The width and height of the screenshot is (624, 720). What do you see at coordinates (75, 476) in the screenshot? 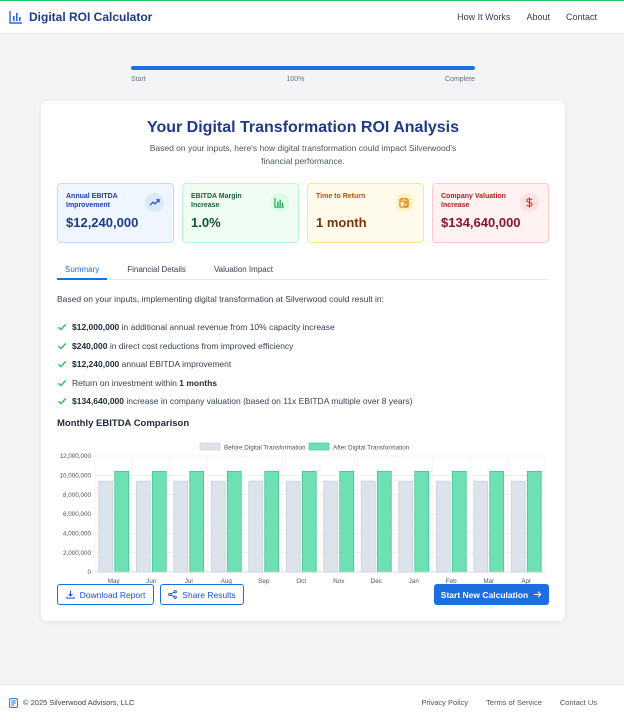
I see `y-tick-label: 10,000,000` at bounding box center [75, 476].